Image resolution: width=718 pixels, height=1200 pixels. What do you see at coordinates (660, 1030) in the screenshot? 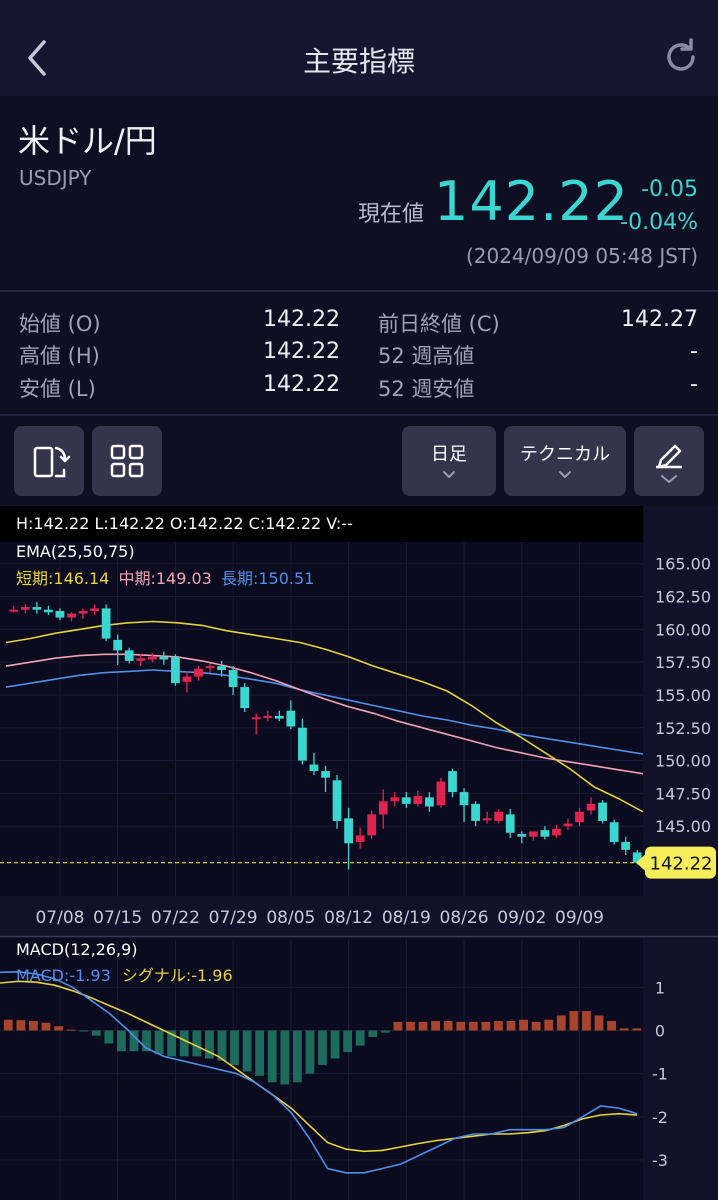
I see `macd-tick-label: 0` at bounding box center [660, 1030].